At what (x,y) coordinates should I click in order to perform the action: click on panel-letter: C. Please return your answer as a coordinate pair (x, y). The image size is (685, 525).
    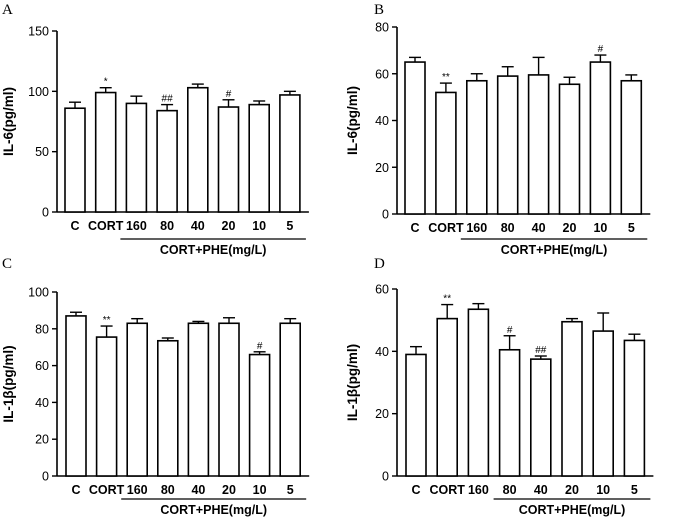
    Looking at the image, I should click on (7, 264).